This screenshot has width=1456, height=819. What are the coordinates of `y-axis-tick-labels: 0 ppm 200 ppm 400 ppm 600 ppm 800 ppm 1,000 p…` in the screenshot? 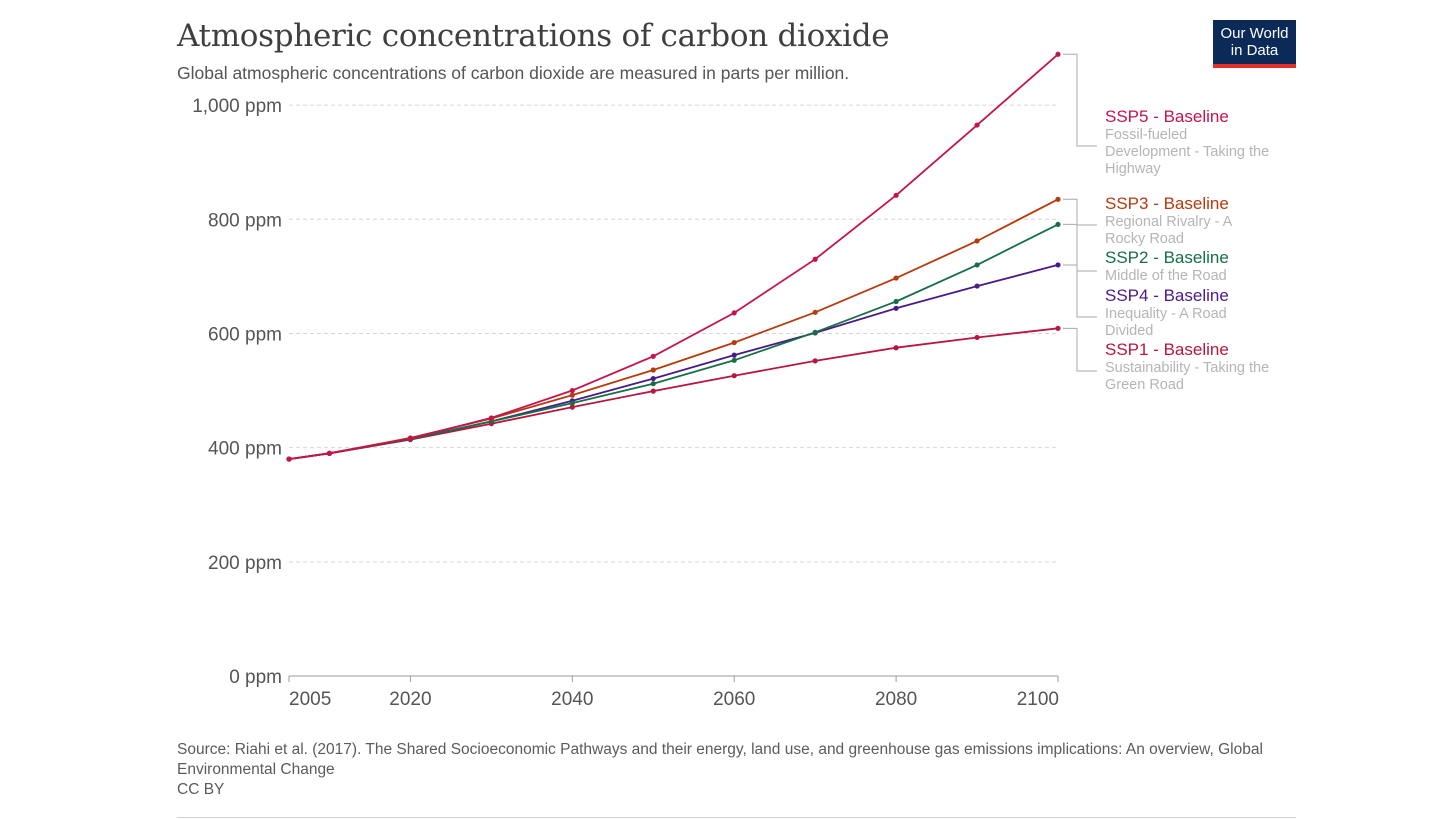 It's located at (237, 392).